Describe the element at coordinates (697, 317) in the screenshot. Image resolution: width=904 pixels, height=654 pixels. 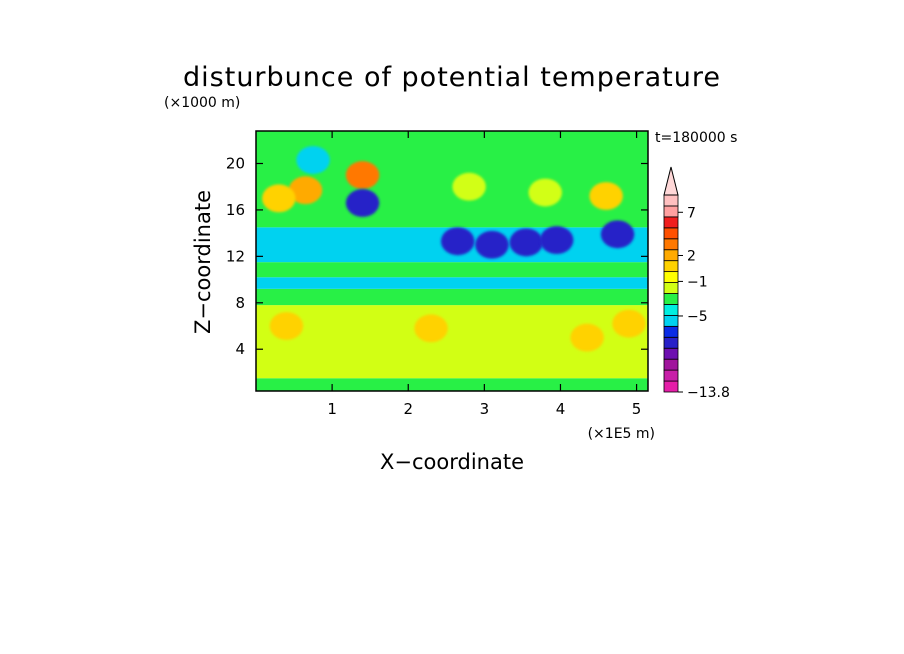
I see `colorbar-label: −5` at that location.